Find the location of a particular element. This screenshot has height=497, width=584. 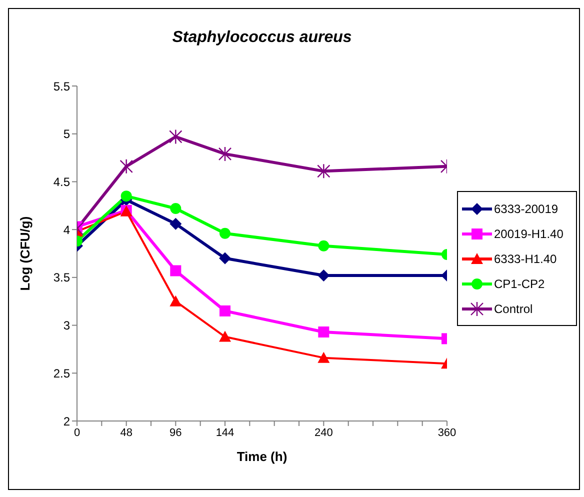

y-tick-label: 4 is located at coordinates (66, 229).